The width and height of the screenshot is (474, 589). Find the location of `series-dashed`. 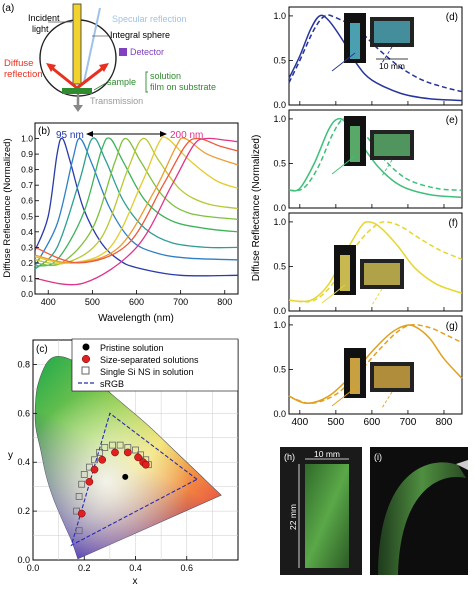

series-dashed is located at coordinates (375, 262).